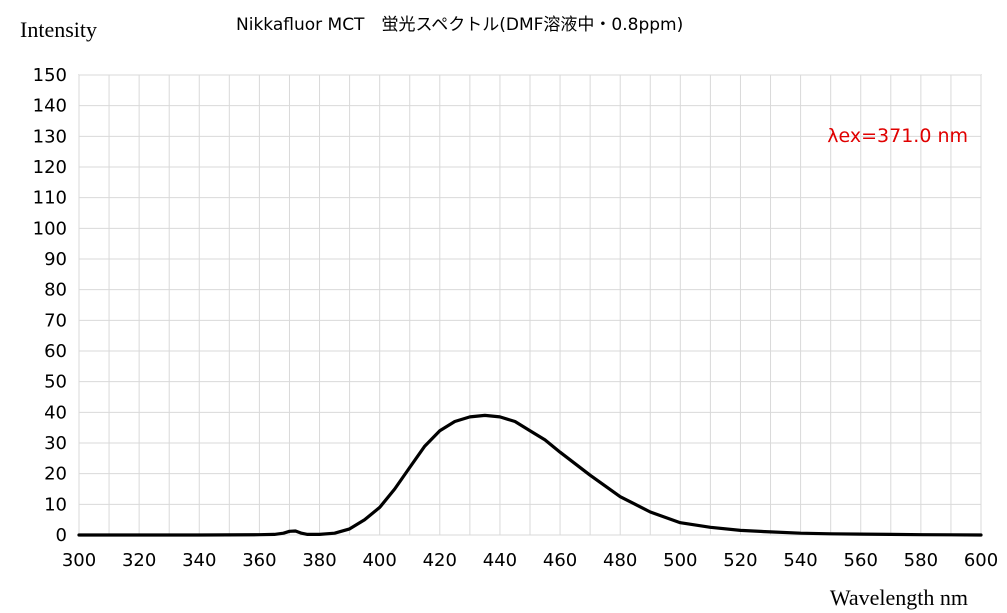 The width and height of the screenshot is (1007, 613). I want to click on x-tick-label: 540, so click(800, 560).